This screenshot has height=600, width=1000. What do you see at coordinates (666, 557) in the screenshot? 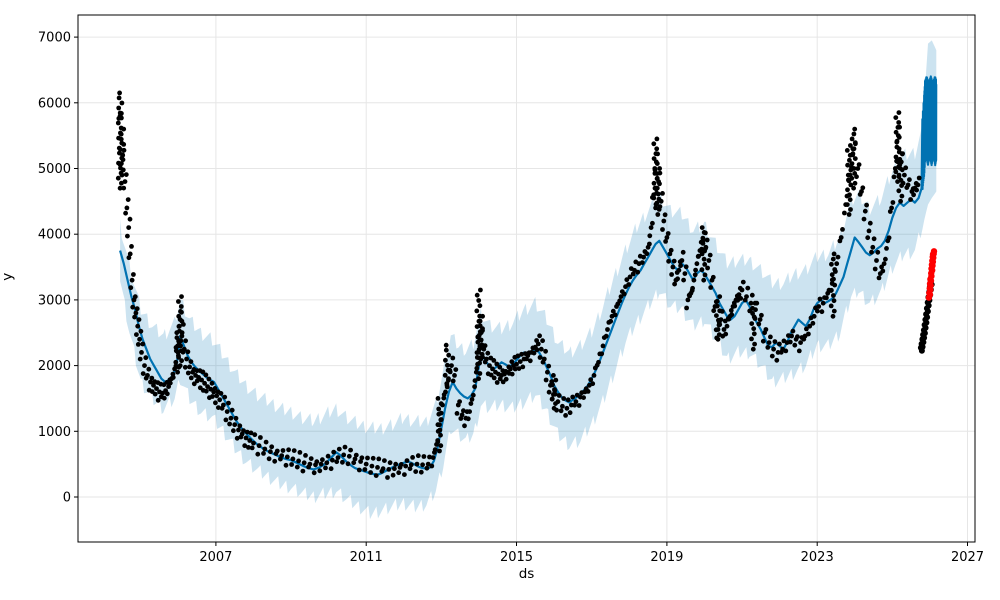
I see `x-tick-label: 2019` at bounding box center [666, 557].